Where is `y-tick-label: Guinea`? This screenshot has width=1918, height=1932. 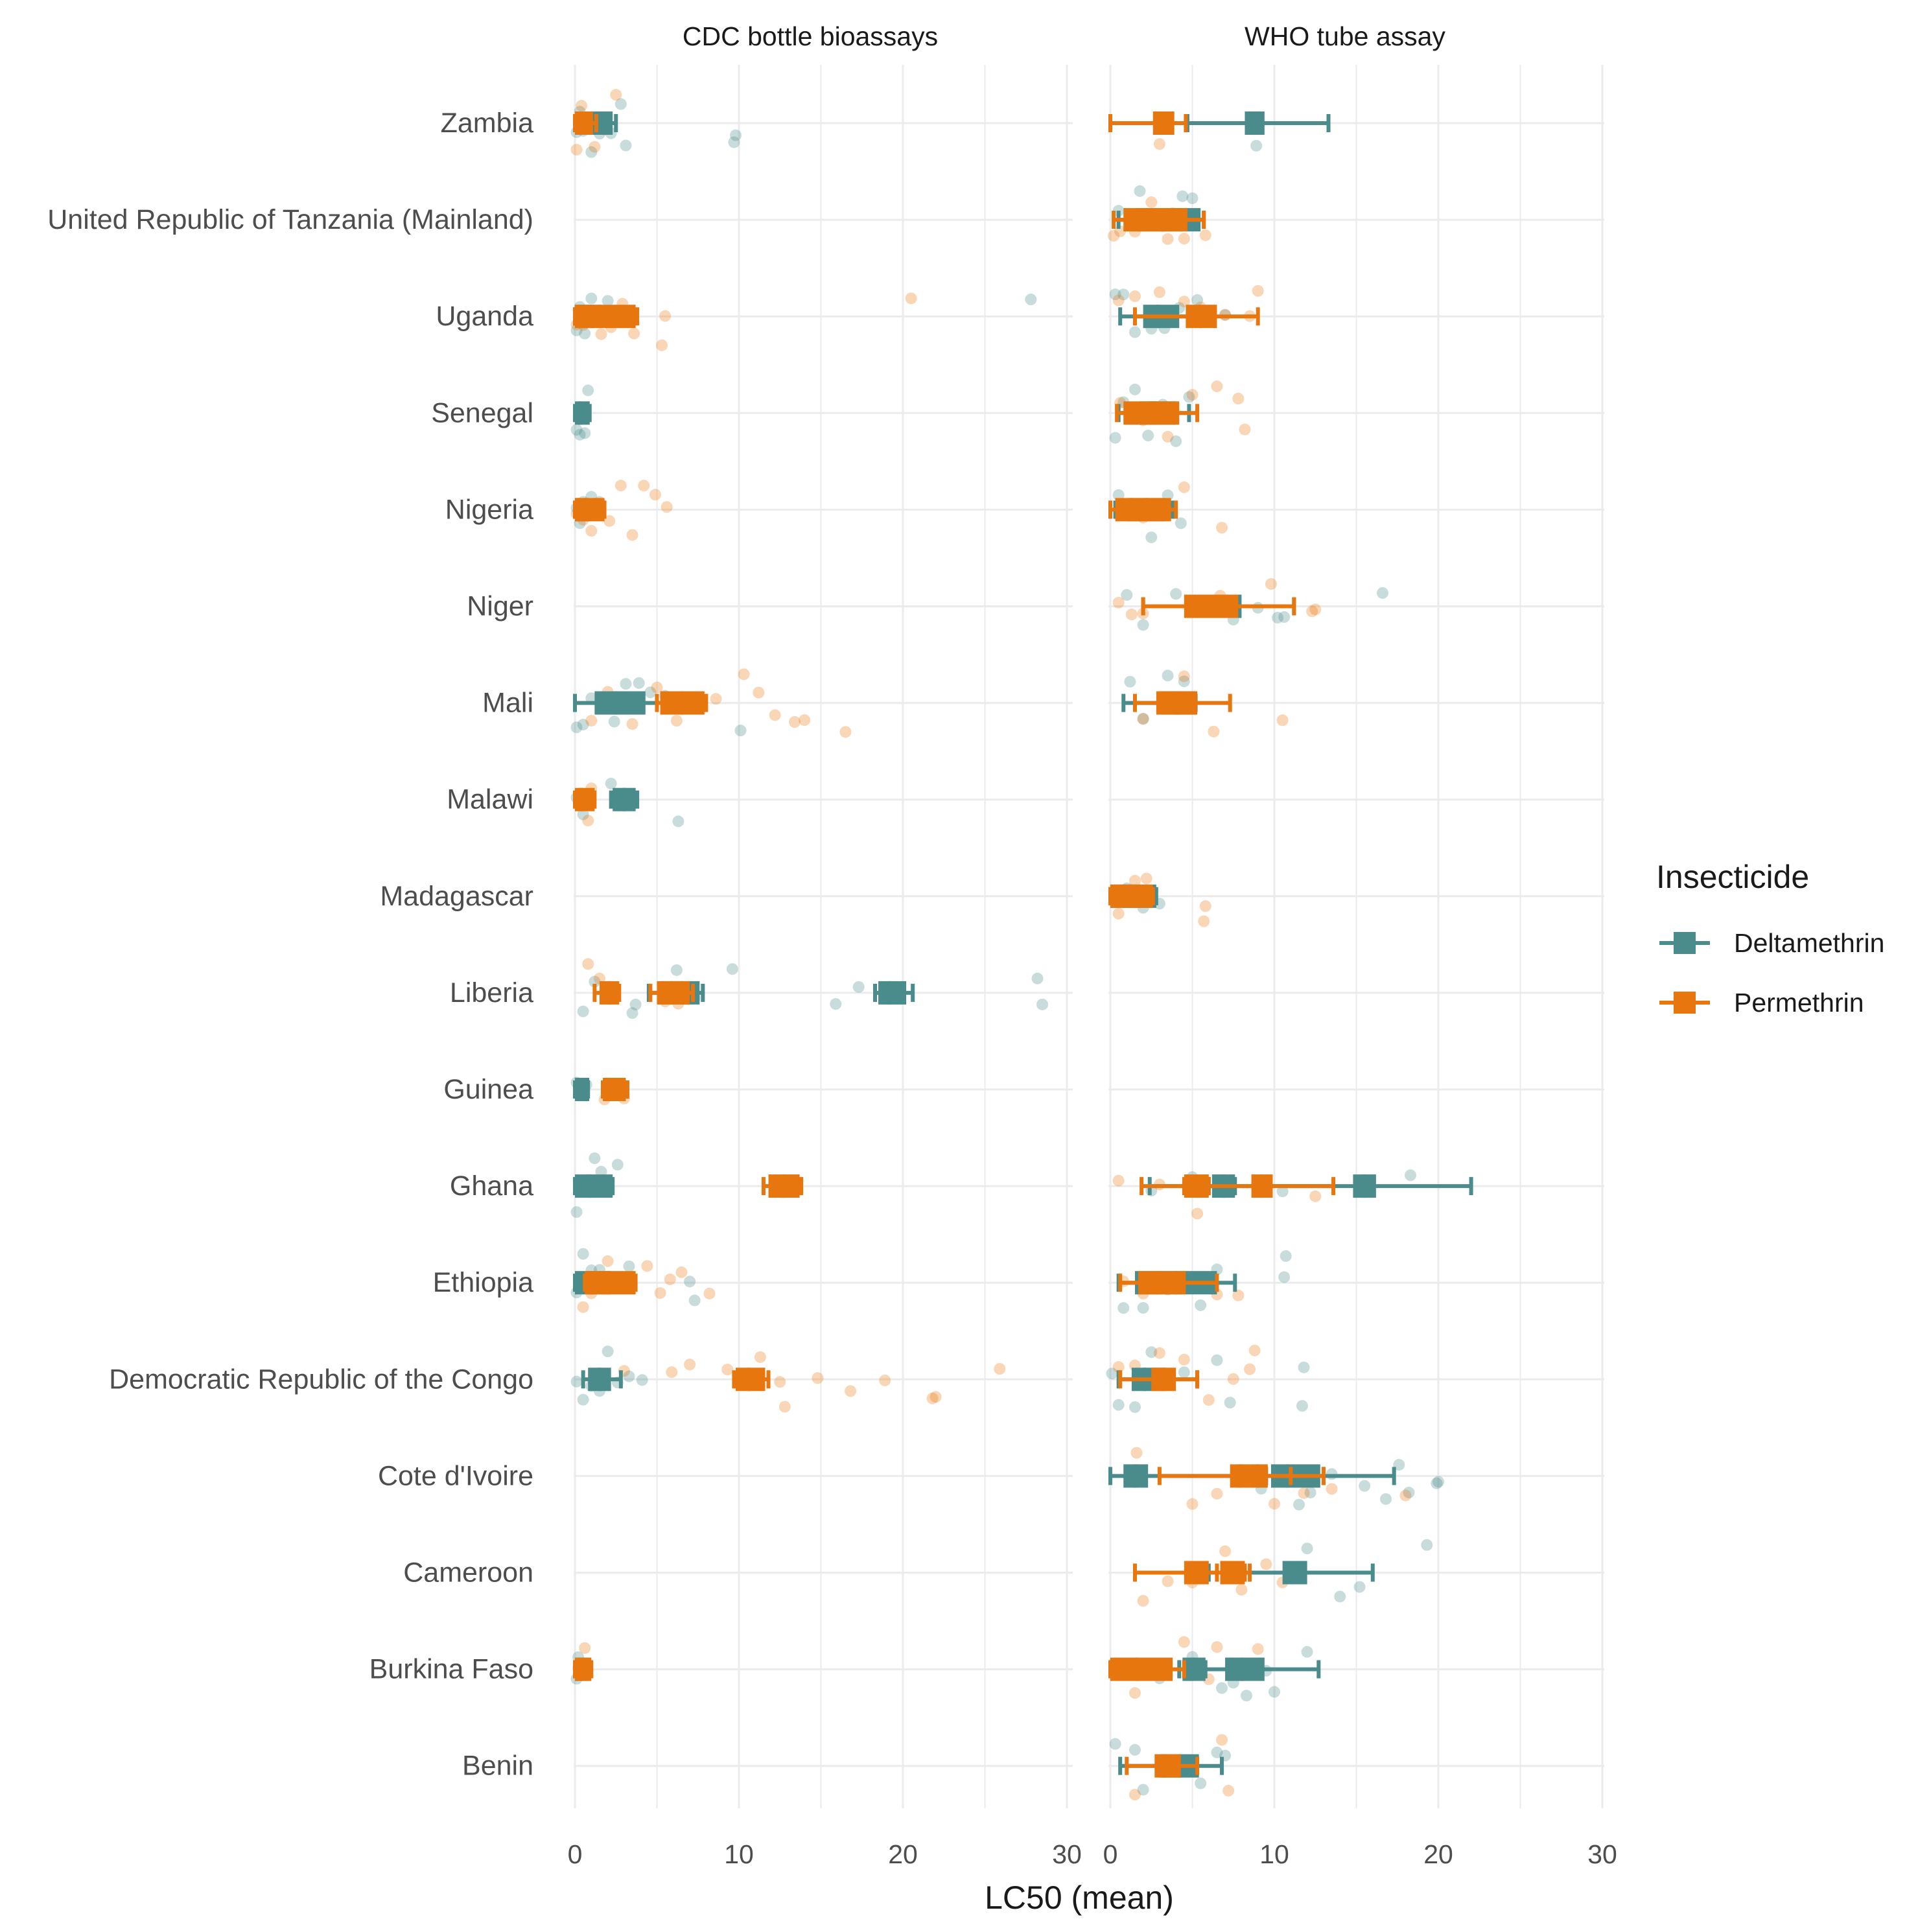 y-tick-label: Guinea is located at coordinates (488, 1089).